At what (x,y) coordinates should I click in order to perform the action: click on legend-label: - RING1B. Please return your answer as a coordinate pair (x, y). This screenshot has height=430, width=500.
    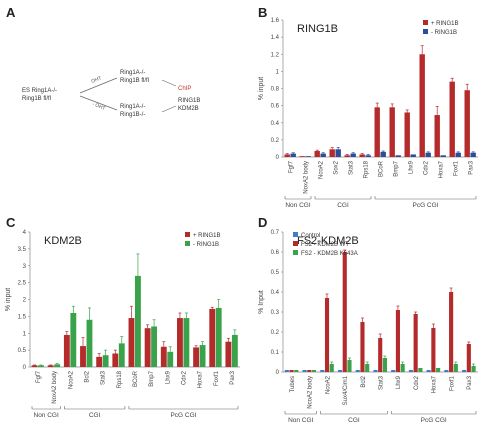
    Looking at the image, I should click on (206, 245).